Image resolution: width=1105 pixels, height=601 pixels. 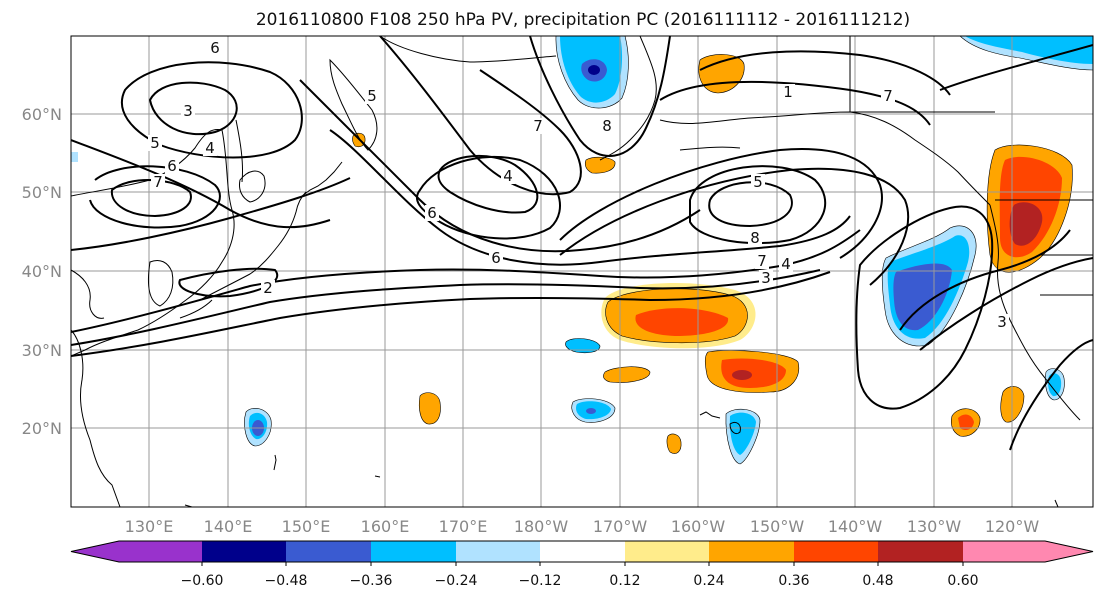 I want to click on longitude-tick-label: 160°W, so click(x=698, y=526).